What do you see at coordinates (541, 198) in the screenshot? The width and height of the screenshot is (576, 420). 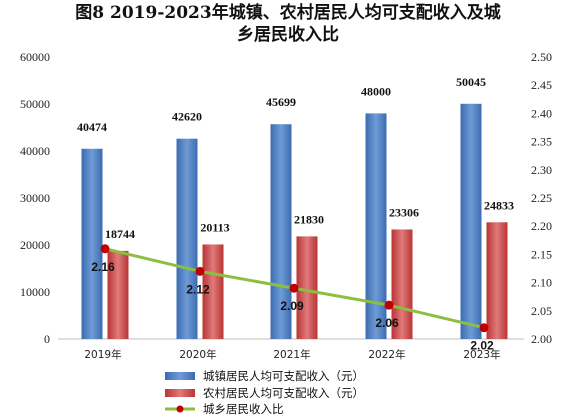 I see `y-right-tick-label-5: 2.25` at bounding box center [541, 198].